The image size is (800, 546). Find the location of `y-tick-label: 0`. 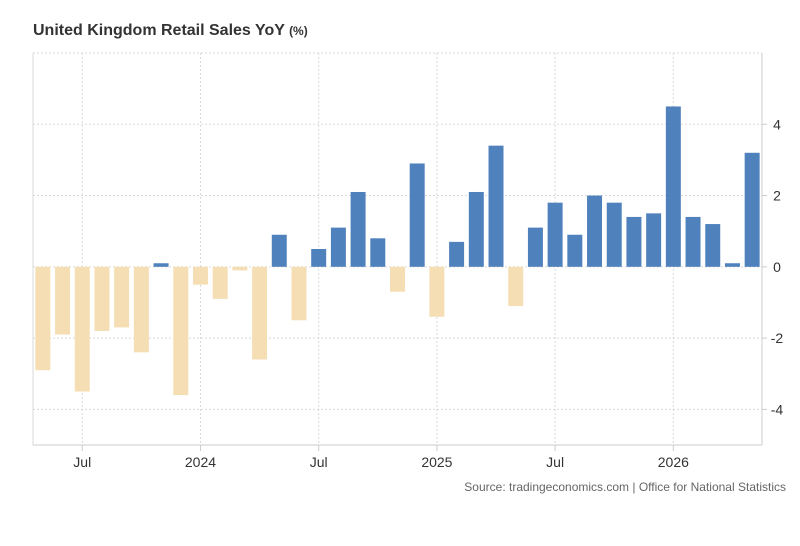

y-tick-label: 0 is located at coordinates (777, 267).